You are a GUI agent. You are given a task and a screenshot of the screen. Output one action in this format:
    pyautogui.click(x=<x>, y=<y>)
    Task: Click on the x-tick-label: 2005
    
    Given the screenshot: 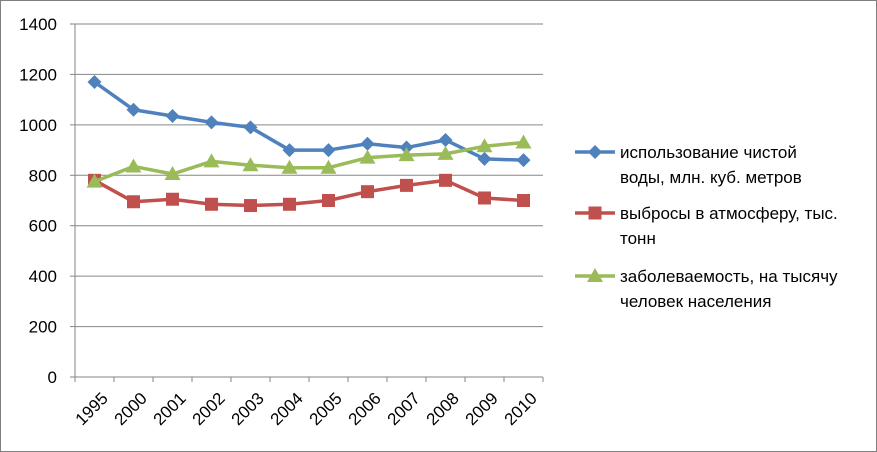 What is the action you would take?
    pyautogui.click(x=326, y=409)
    